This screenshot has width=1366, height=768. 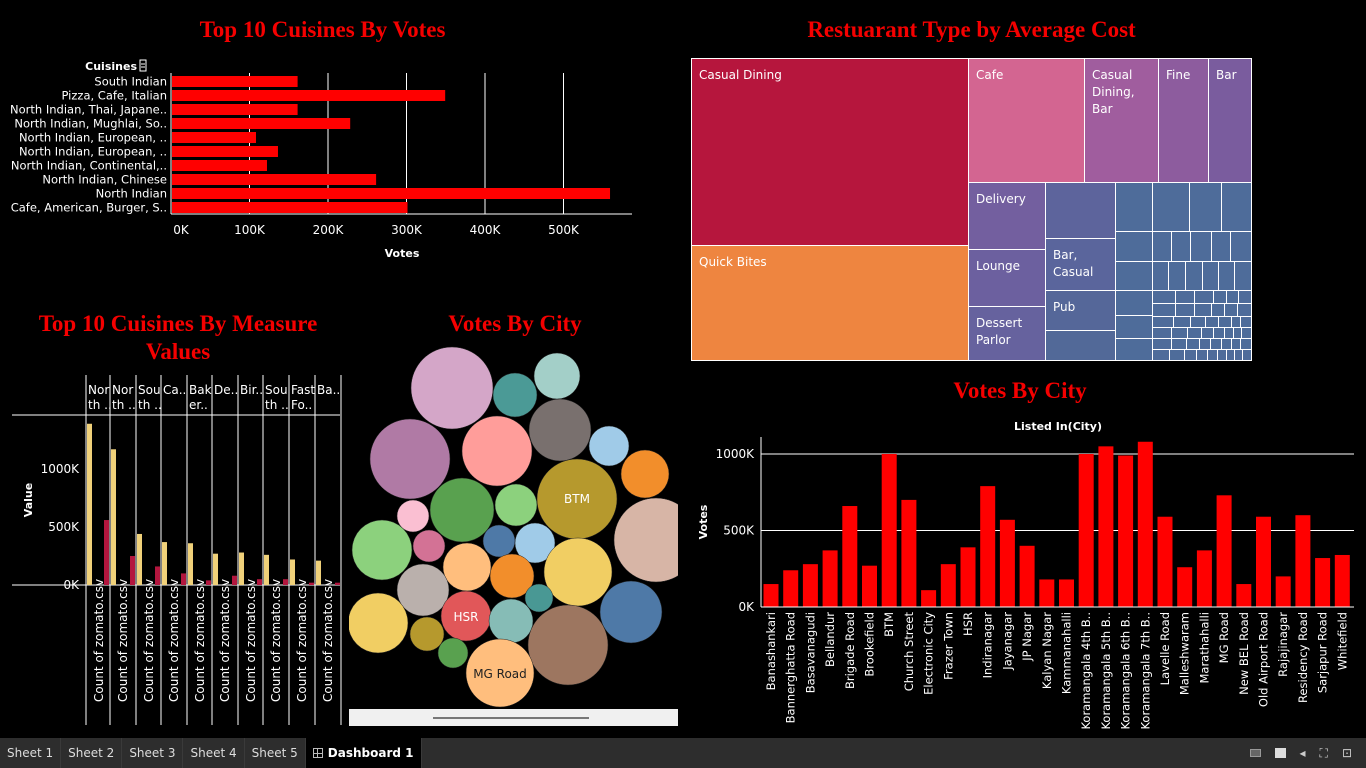 I want to click on treemap-cell-dessert-parlor: Dessert Parlor, so click(x=1007, y=333).